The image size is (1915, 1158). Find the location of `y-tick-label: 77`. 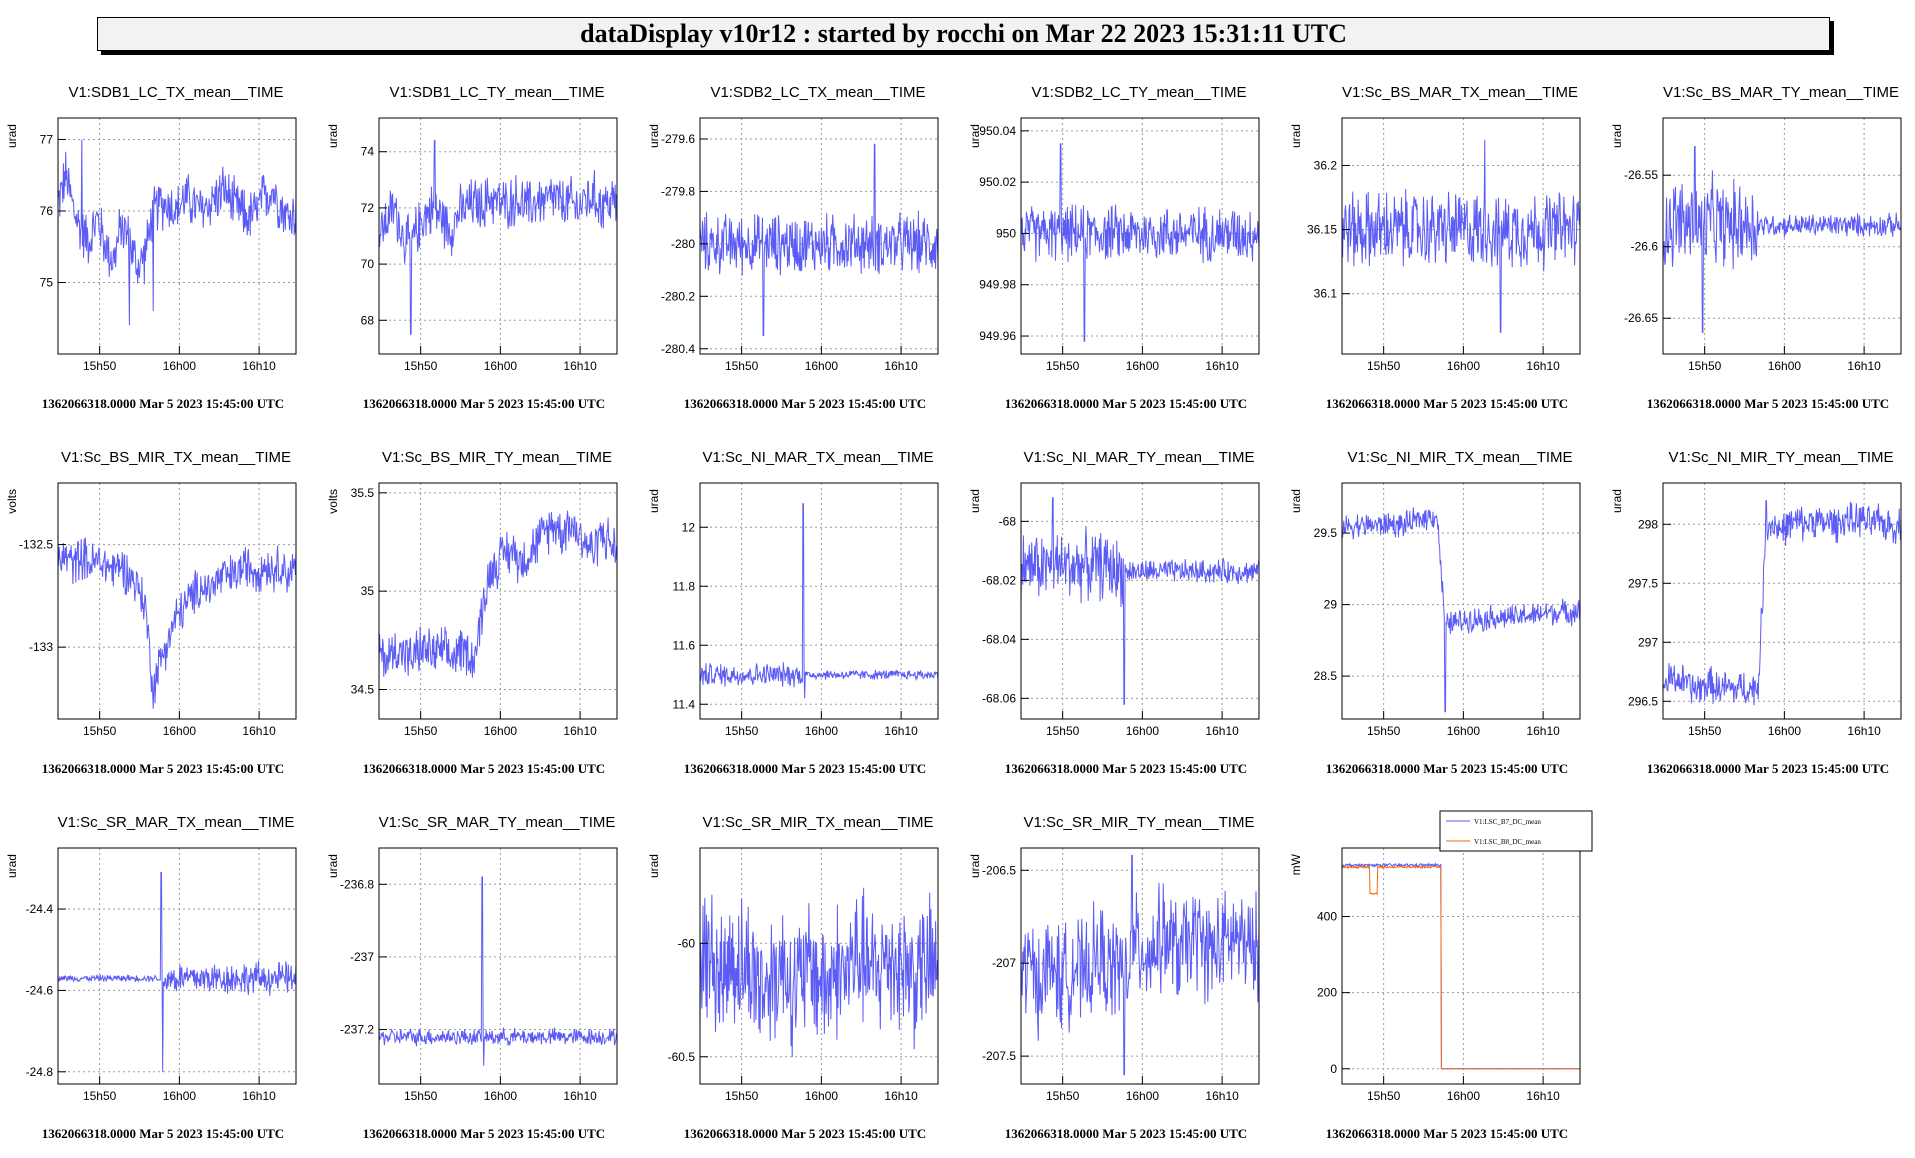

y-tick-label: 77 is located at coordinates (47, 139).